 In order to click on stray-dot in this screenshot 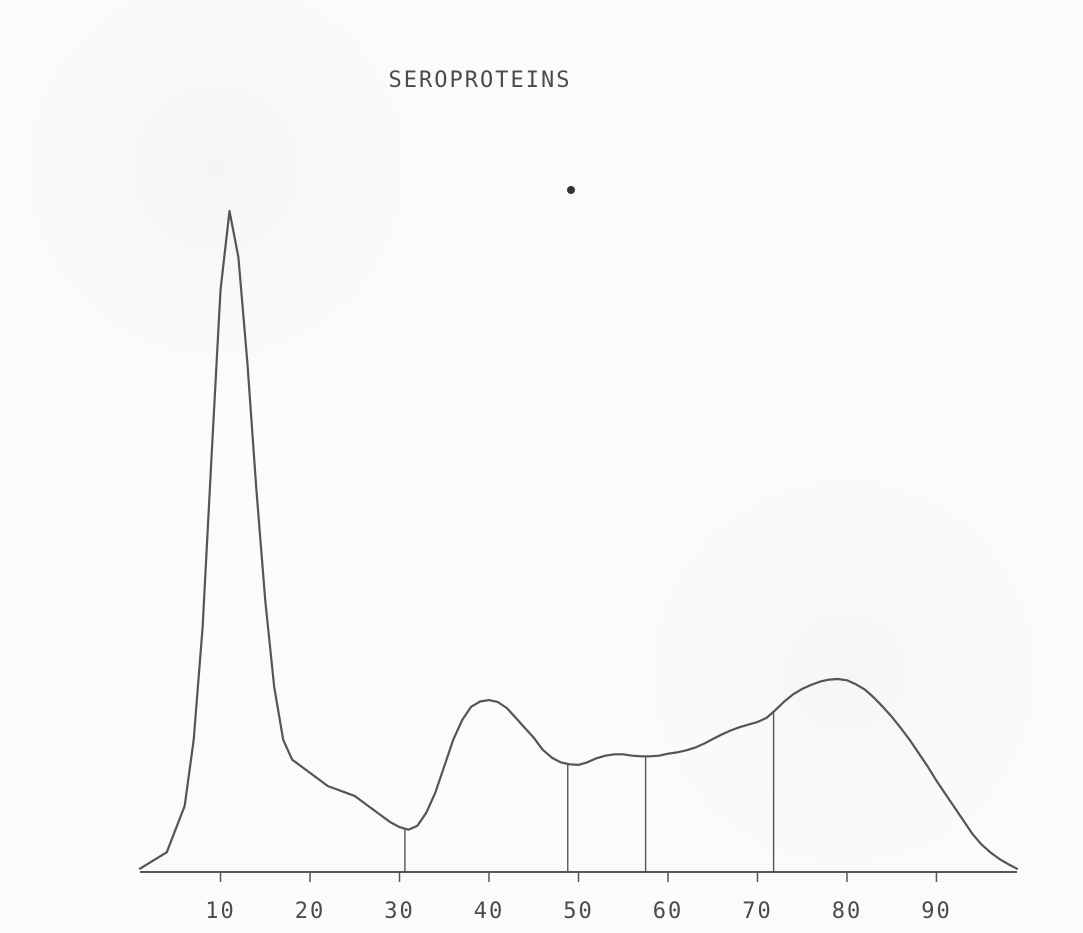, I will do `click(571, 190)`.